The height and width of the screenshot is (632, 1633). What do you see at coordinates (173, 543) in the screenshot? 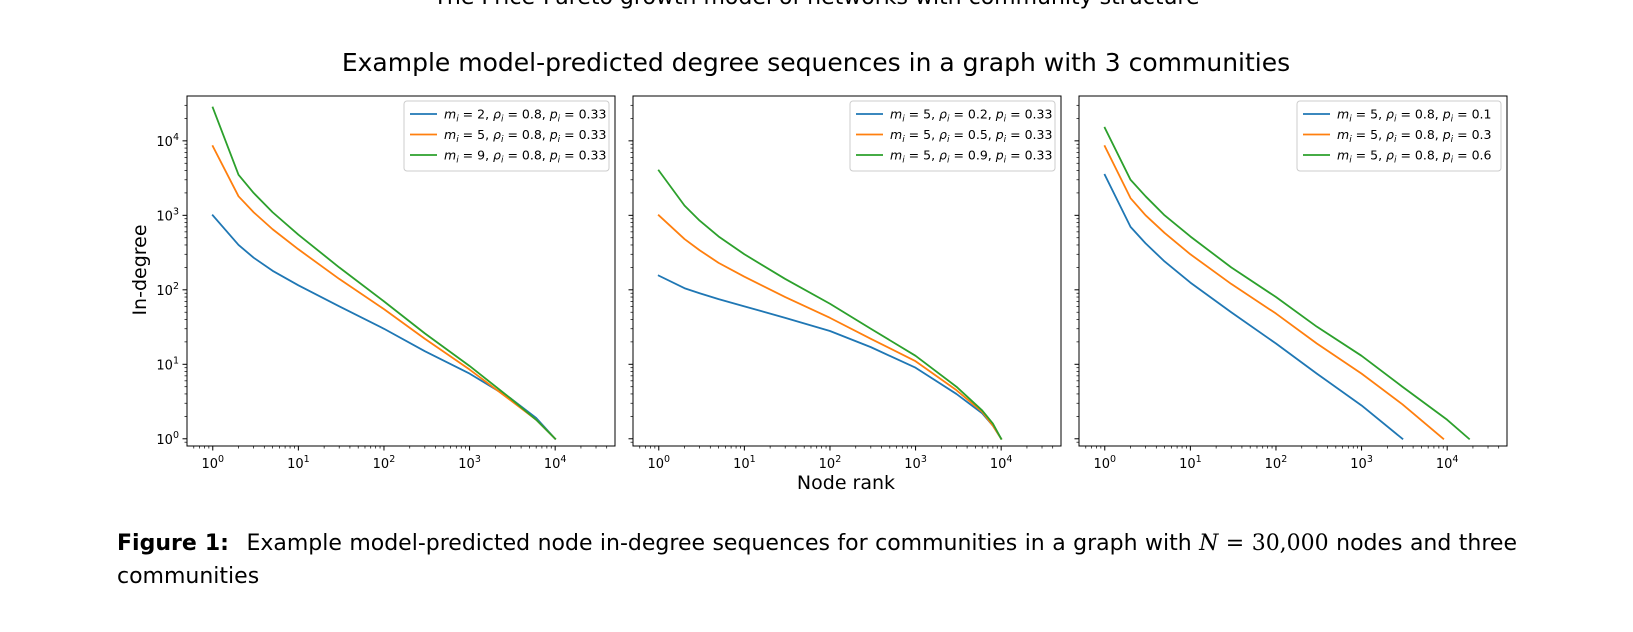
I see `caption-label: Figure 1:` at bounding box center [173, 543].